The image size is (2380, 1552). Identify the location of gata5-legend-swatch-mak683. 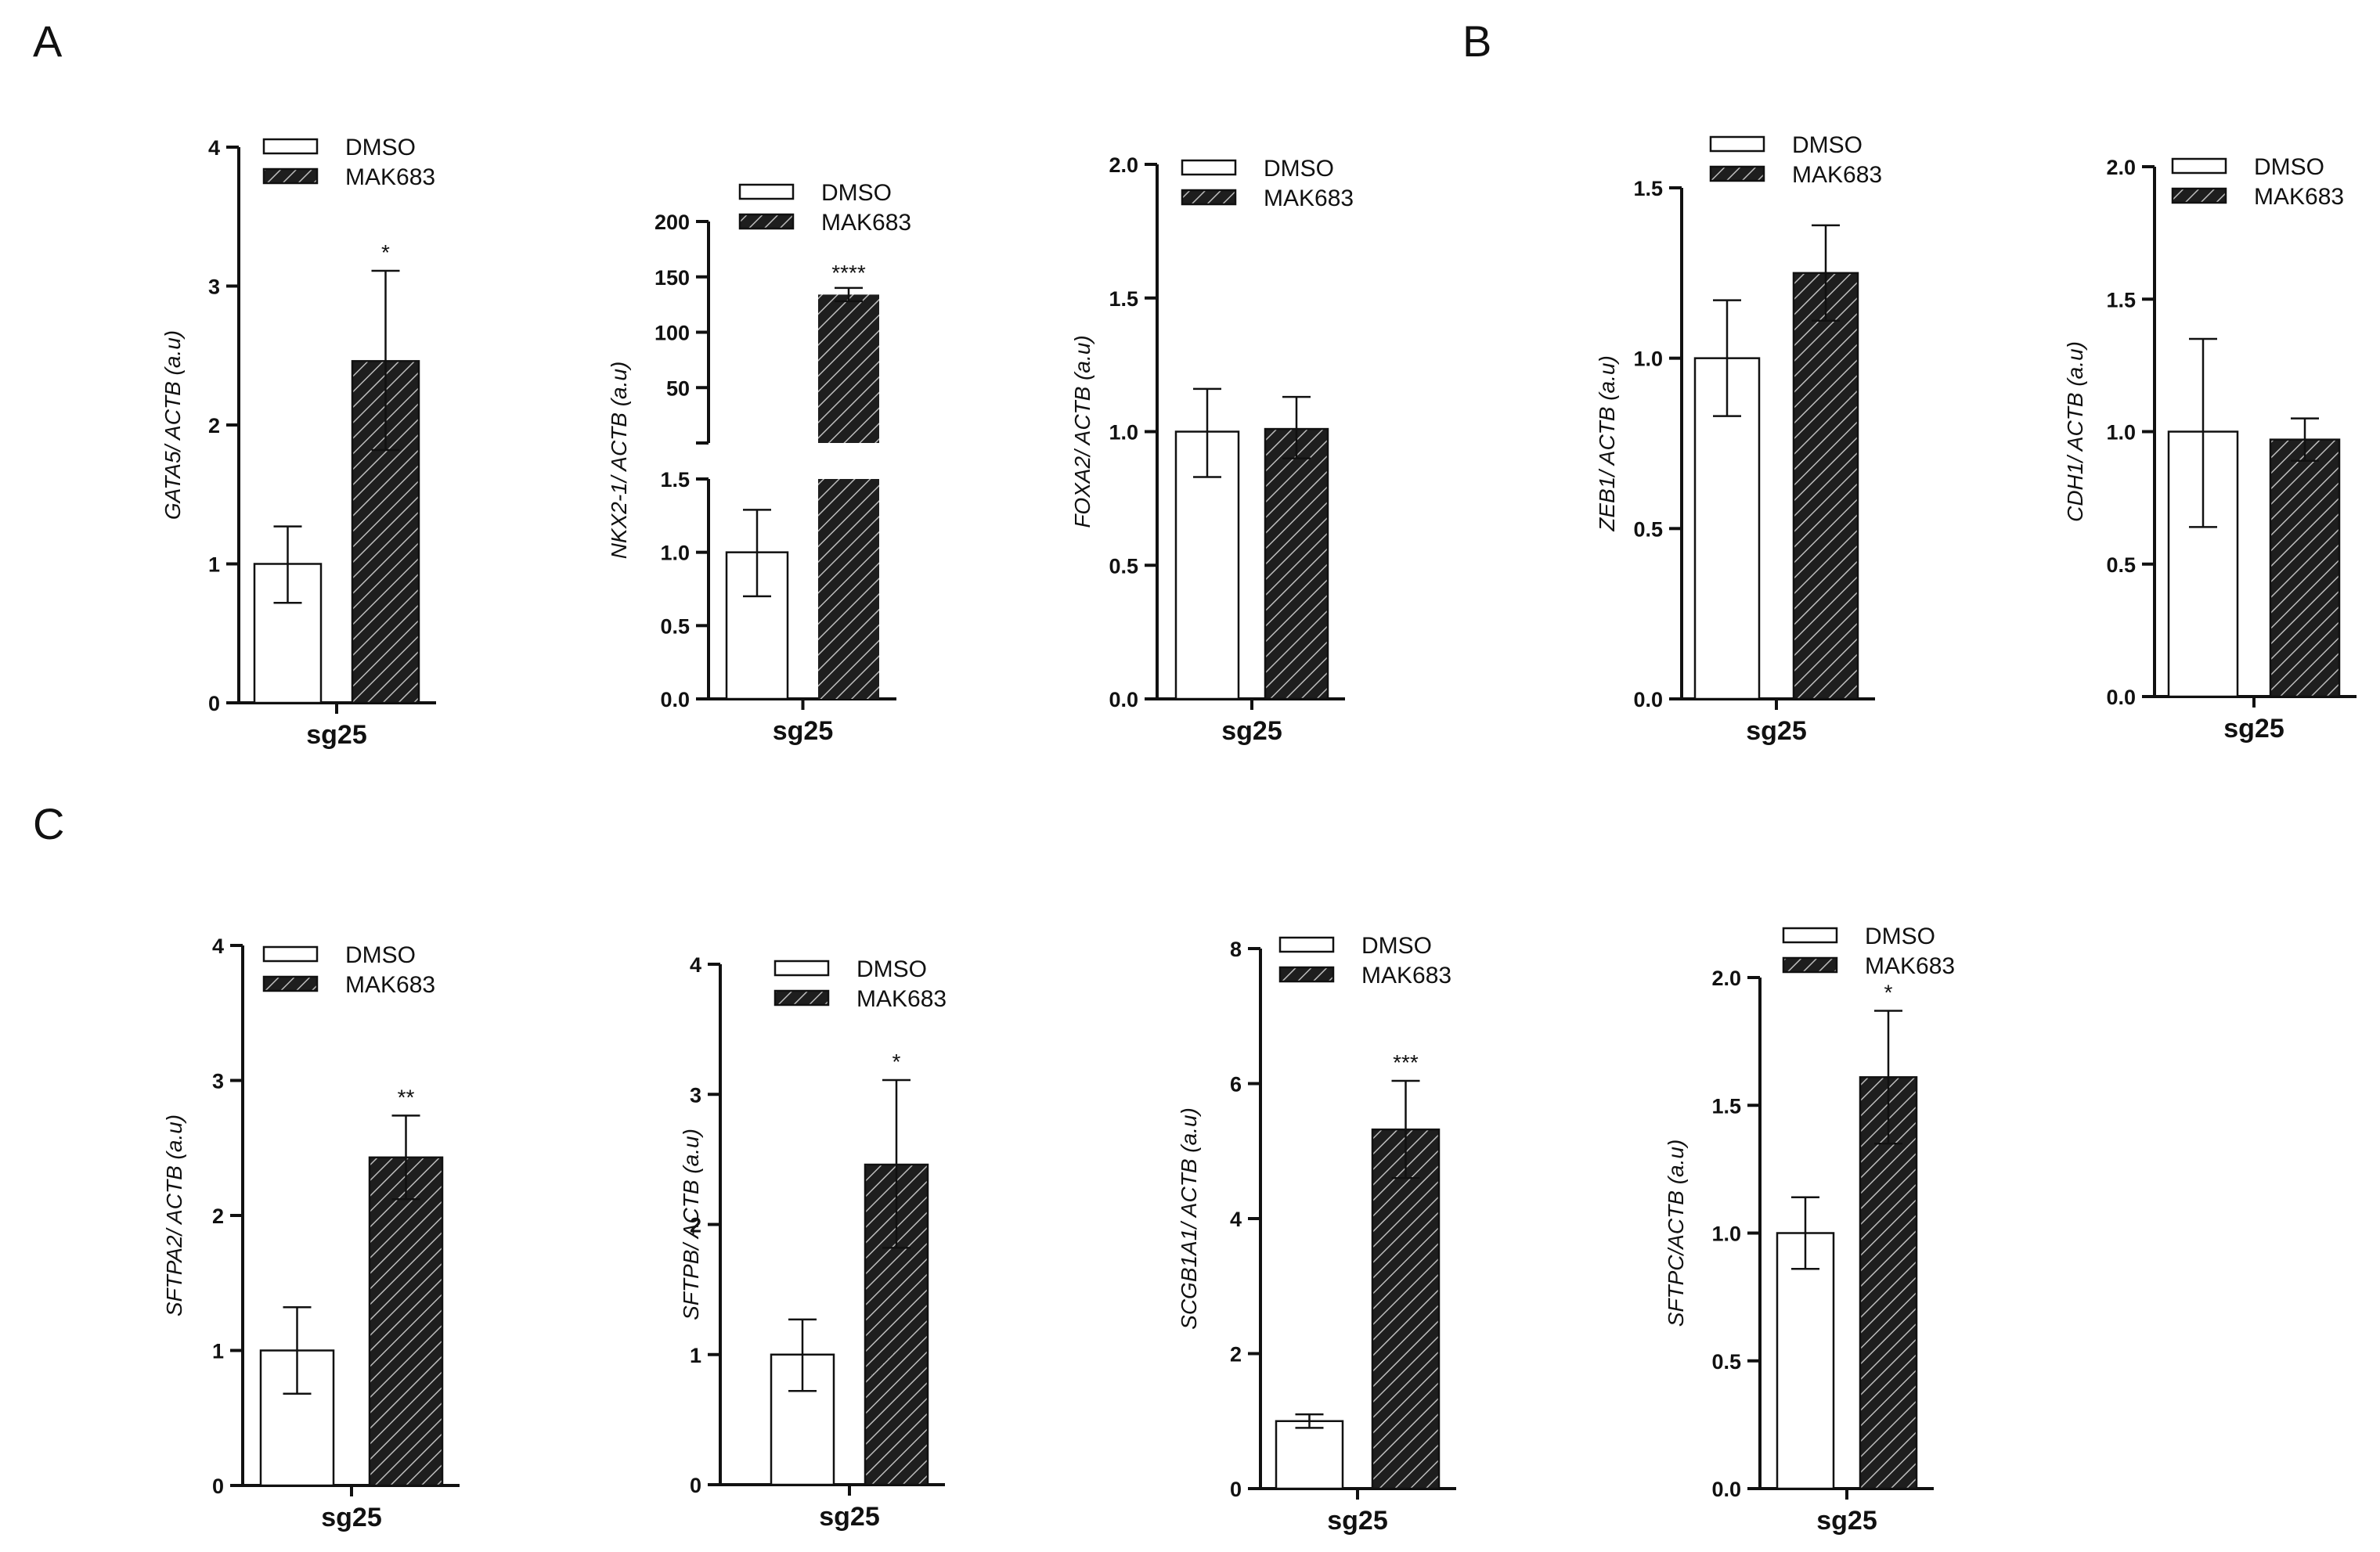
(290, 176).